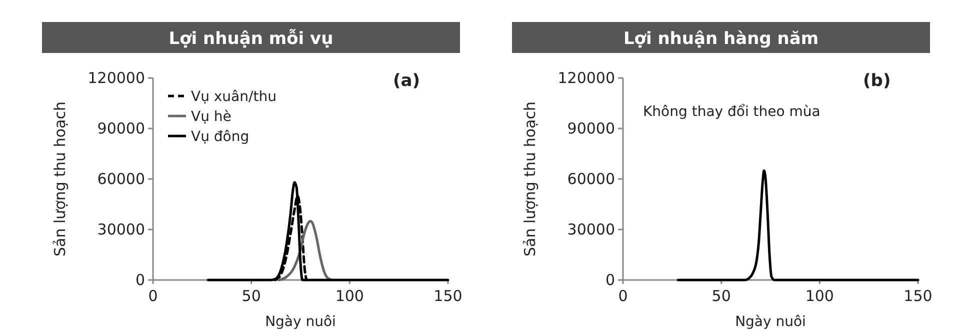  What do you see at coordinates (721, 39) in the screenshot?
I see `chart-title: Lợi nhuận hàng năm` at bounding box center [721, 39].